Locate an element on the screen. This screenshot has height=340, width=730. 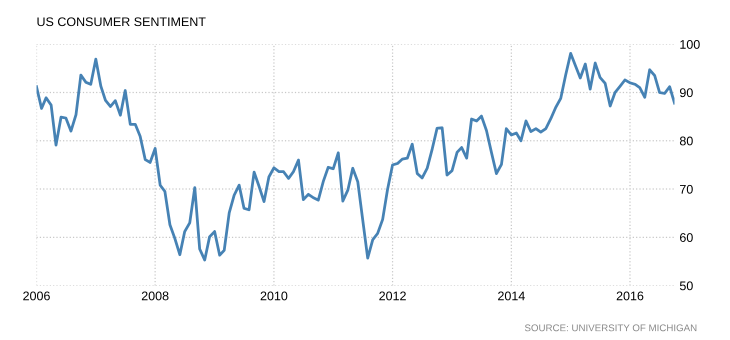
x-tick-label: 2008 is located at coordinates (155, 295).